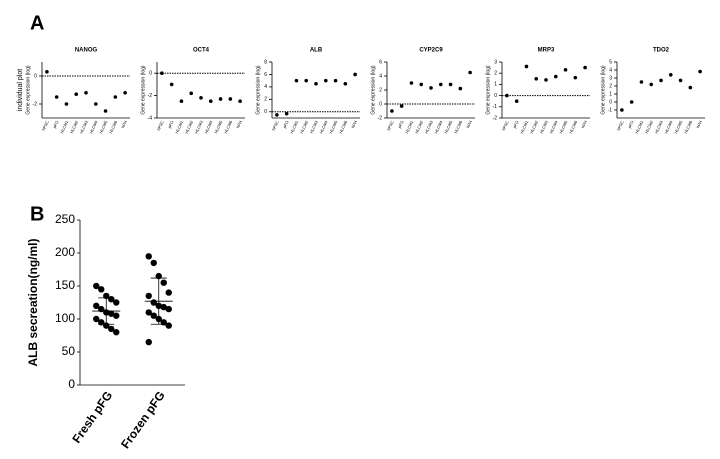 This screenshot has width=720, height=459. Describe the element at coordinates (69, 351) in the screenshot. I see `y-tick-label: 50` at that location.